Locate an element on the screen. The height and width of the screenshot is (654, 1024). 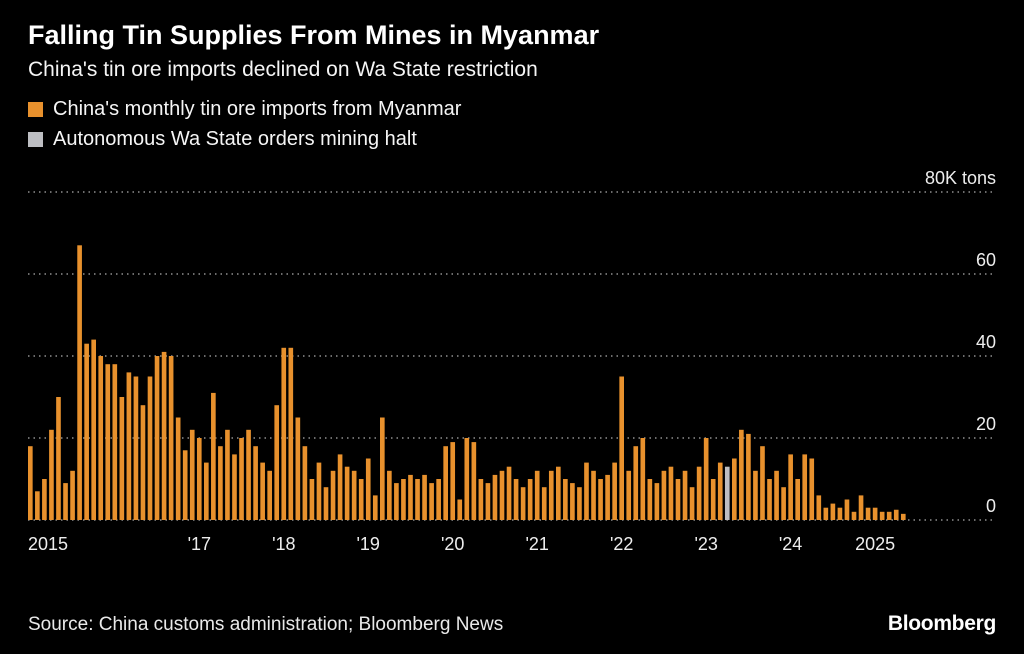
x-axis-label: '21 is located at coordinates (536, 544).